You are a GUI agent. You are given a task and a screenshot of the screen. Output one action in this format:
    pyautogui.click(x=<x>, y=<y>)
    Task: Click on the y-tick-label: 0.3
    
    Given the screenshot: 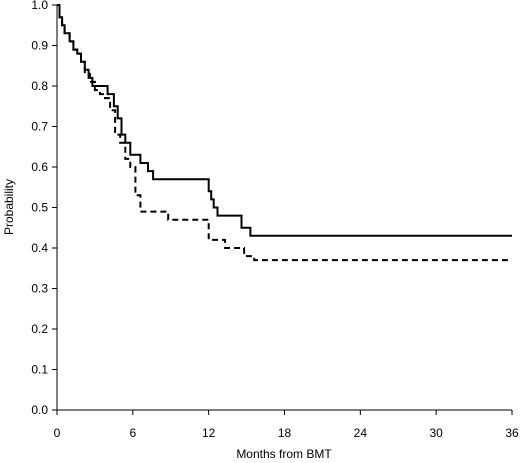 What is the action you would take?
    pyautogui.click(x=39, y=289)
    